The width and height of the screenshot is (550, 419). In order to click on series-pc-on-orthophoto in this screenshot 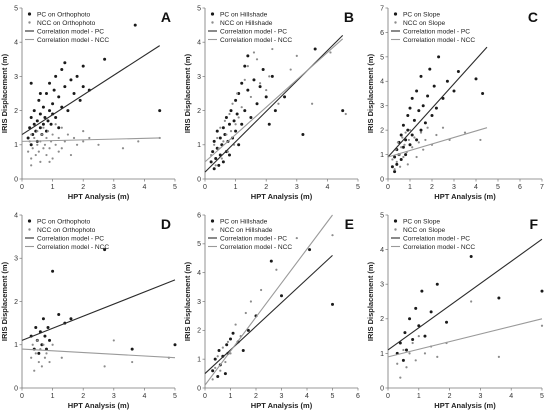, I will do `click(103, 301)`.